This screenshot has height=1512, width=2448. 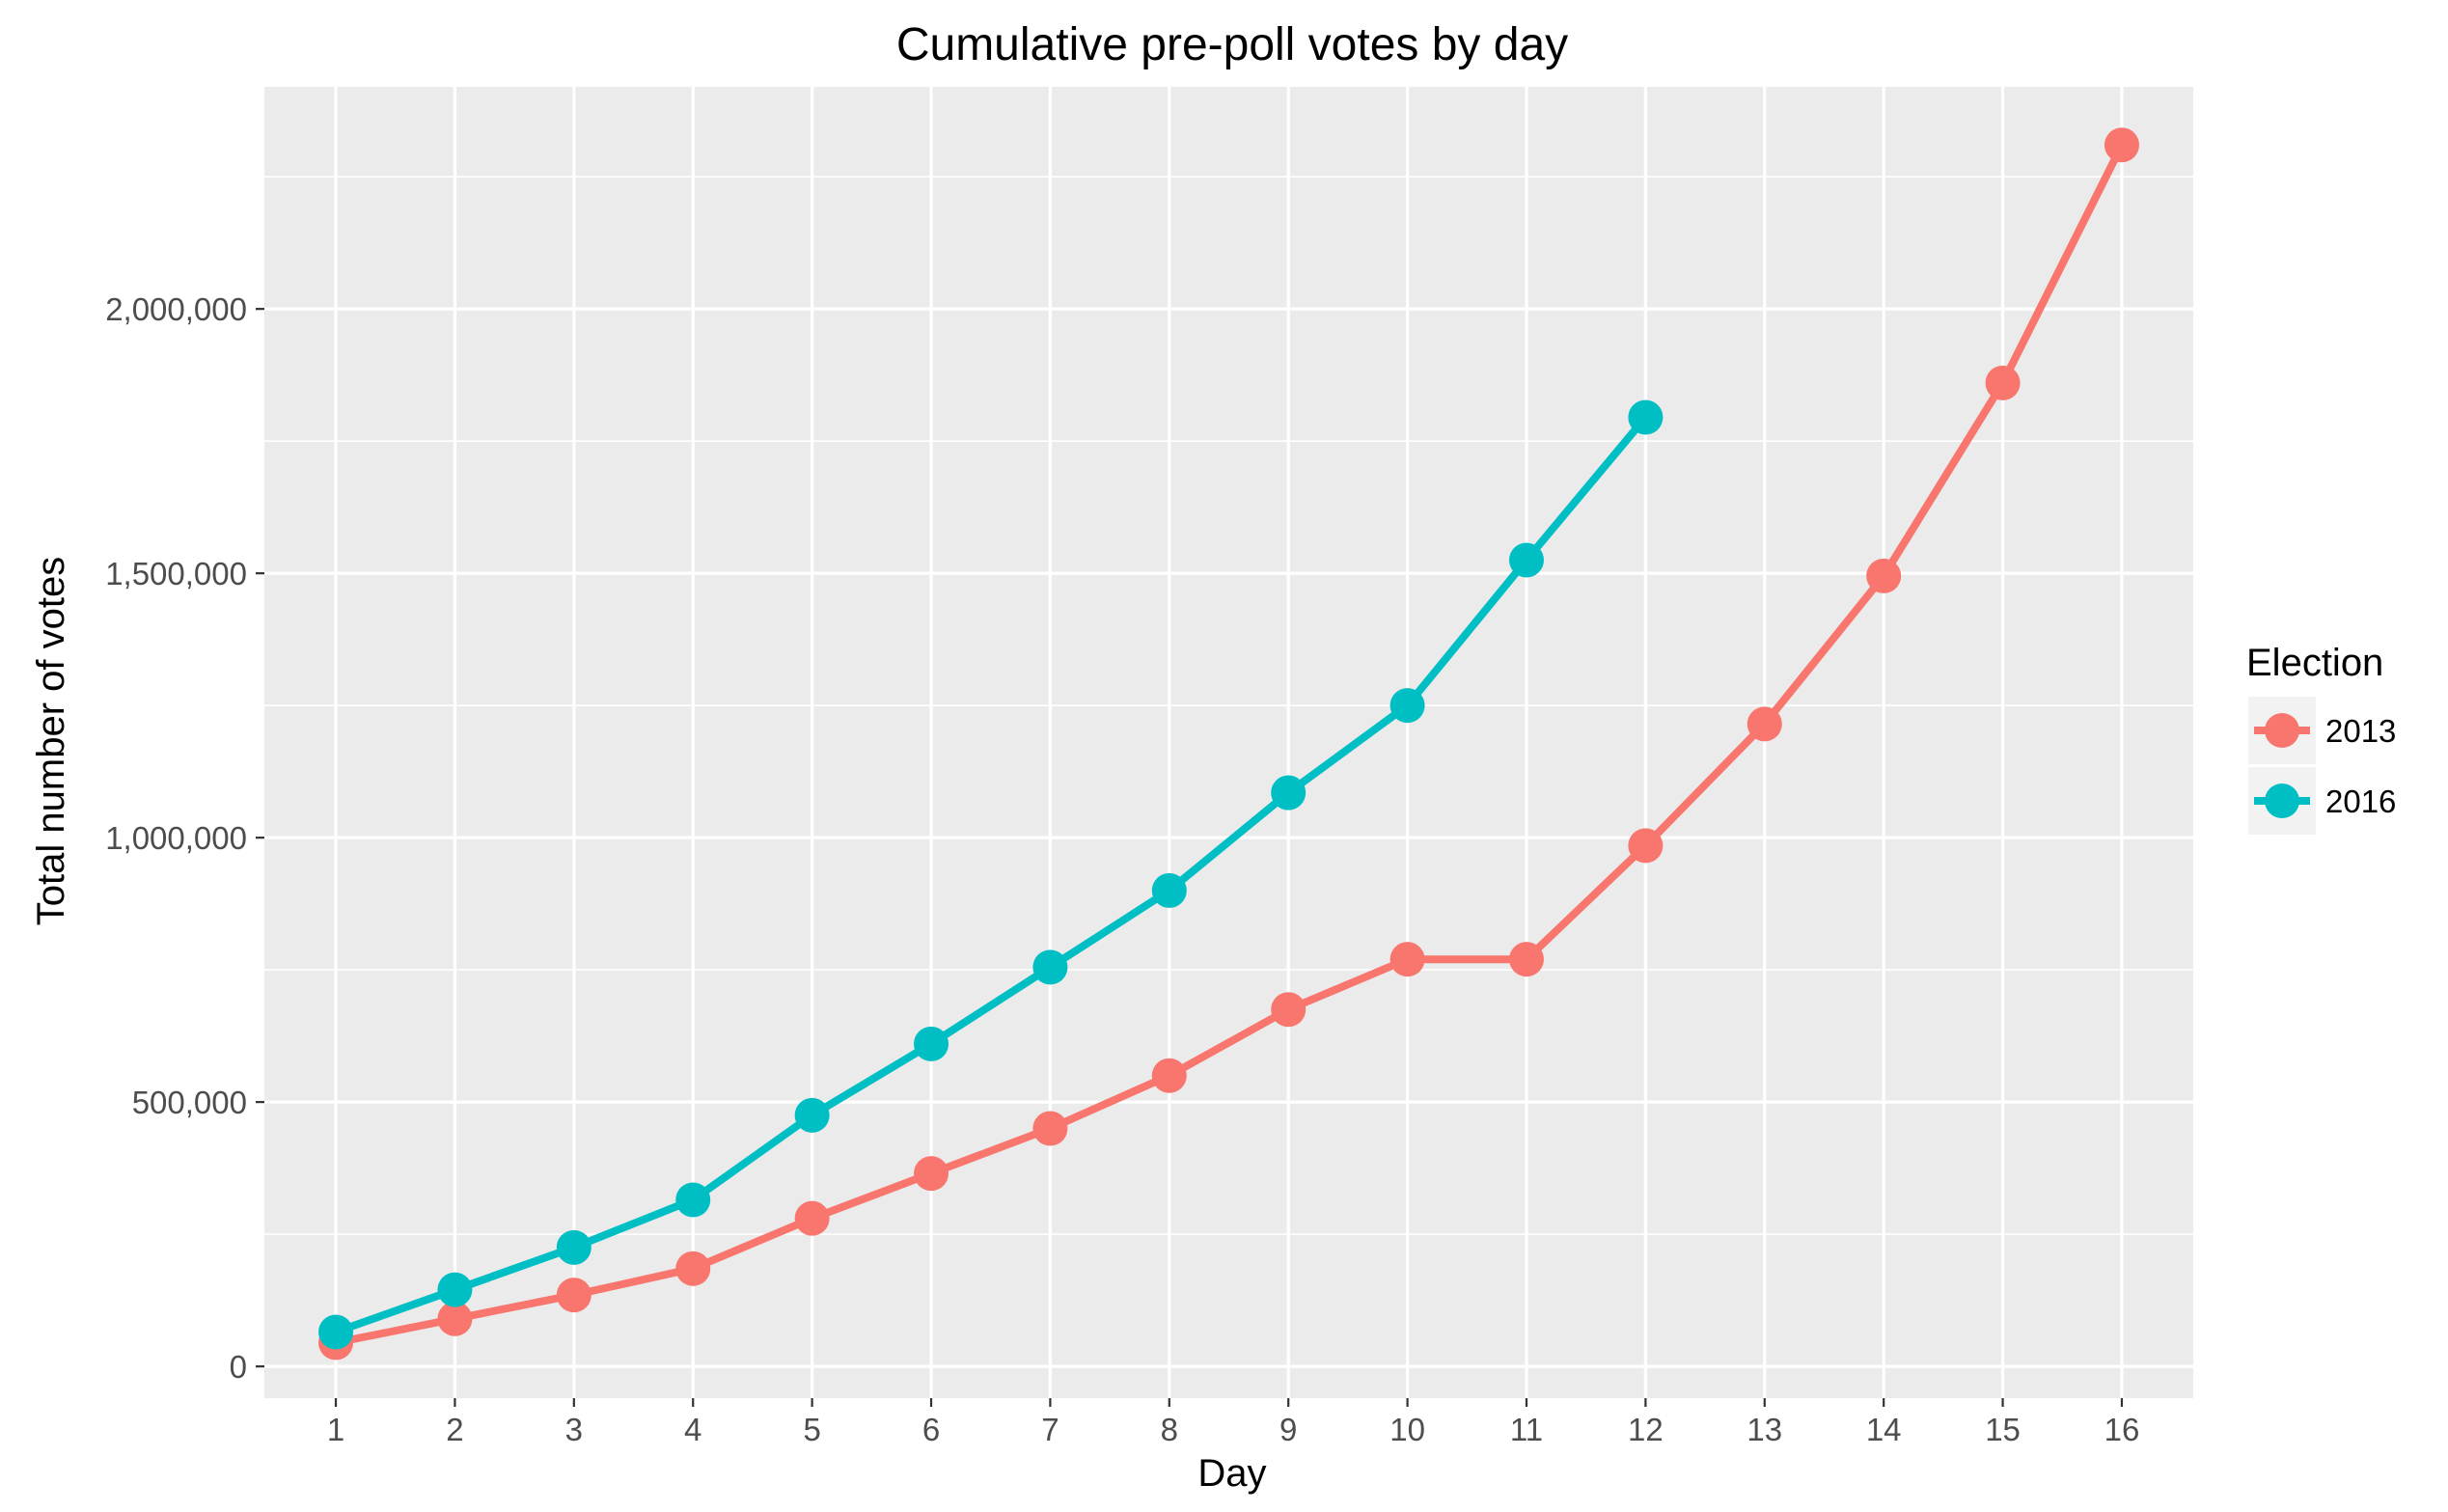 I want to click on x-axis-title: Day, so click(x=1232, y=1473).